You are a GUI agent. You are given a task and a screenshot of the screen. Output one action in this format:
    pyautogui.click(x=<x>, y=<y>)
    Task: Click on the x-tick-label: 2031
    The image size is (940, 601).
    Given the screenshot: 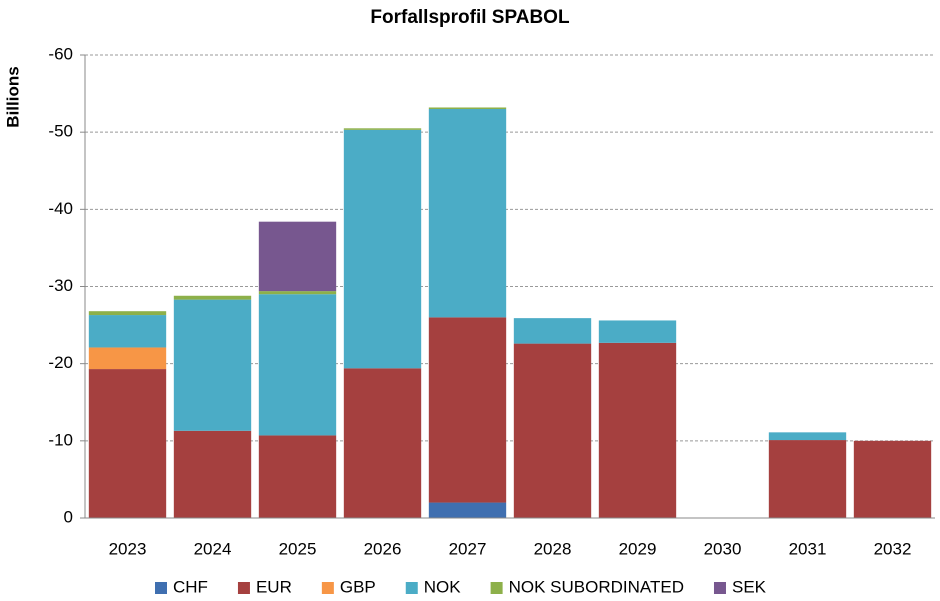 What is the action you would take?
    pyautogui.click(x=808, y=548)
    